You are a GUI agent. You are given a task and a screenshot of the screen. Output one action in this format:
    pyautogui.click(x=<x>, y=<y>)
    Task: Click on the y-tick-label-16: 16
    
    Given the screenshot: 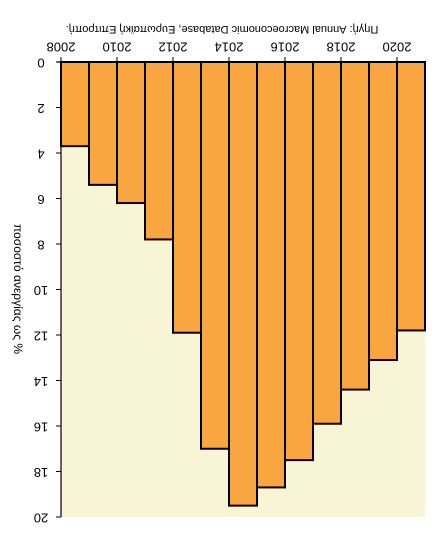 What is the action you would take?
    pyautogui.click(x=41, y=427)
    